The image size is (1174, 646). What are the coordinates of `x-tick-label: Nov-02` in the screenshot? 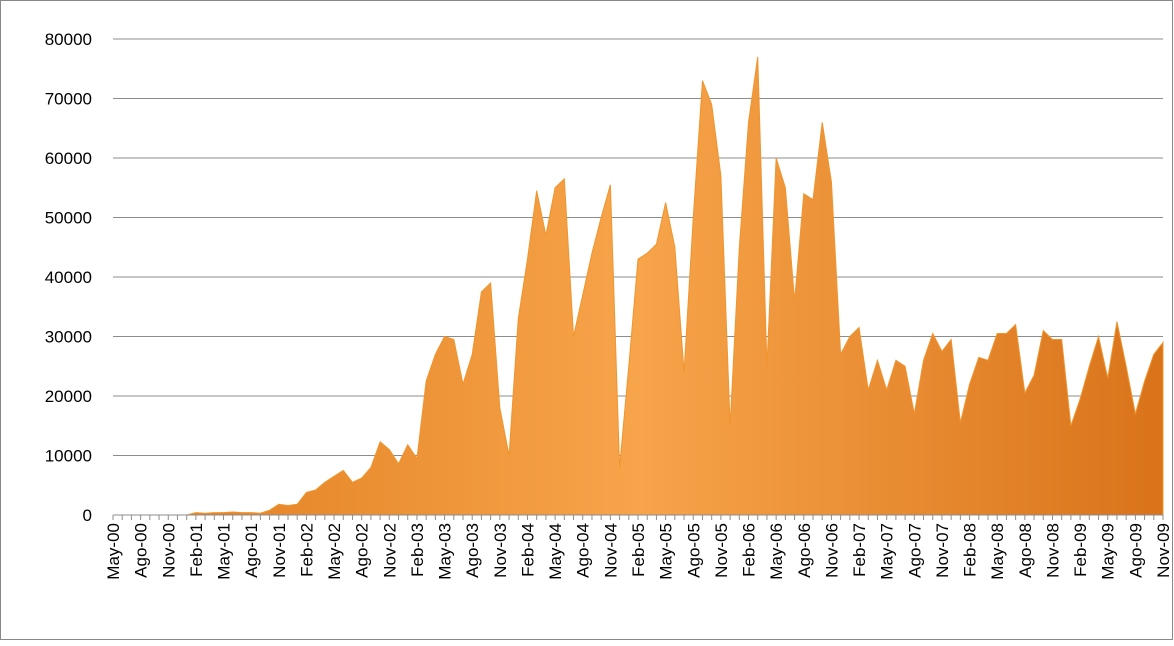 It's located at (389, 550).